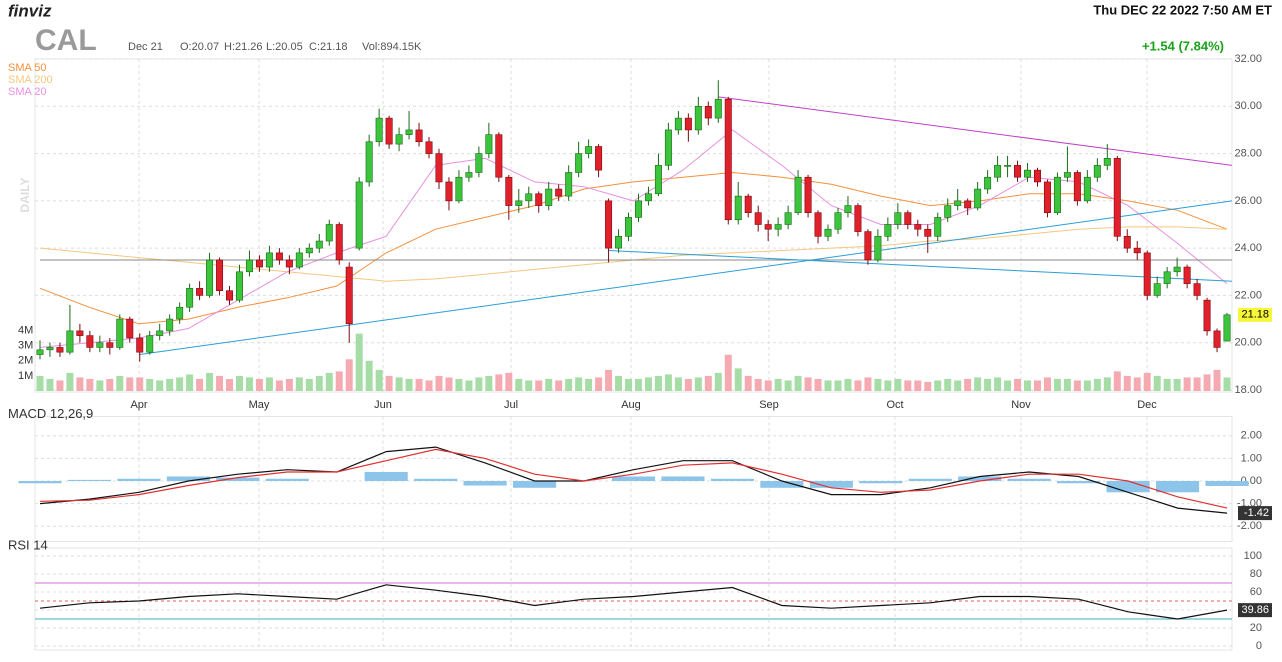 Image resolution: width=1282 pixels, height=662 pixels. I want to click on last-value: 39.86, so click(1255, 610).